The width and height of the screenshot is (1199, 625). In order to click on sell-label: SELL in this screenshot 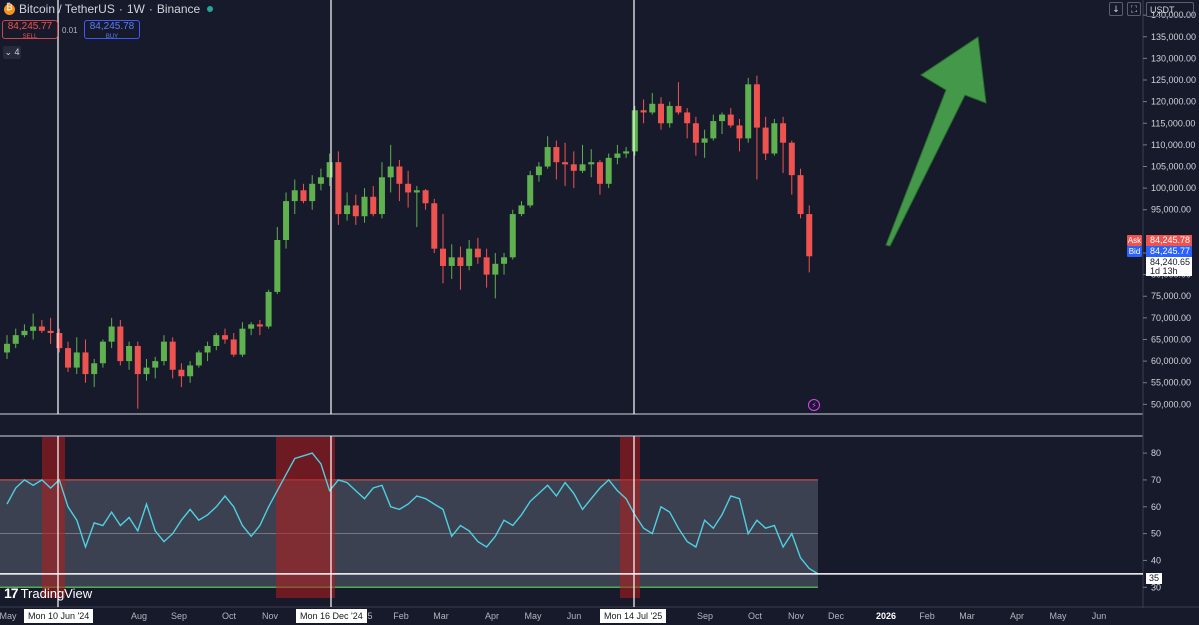, I will do `click(30, 37)`.